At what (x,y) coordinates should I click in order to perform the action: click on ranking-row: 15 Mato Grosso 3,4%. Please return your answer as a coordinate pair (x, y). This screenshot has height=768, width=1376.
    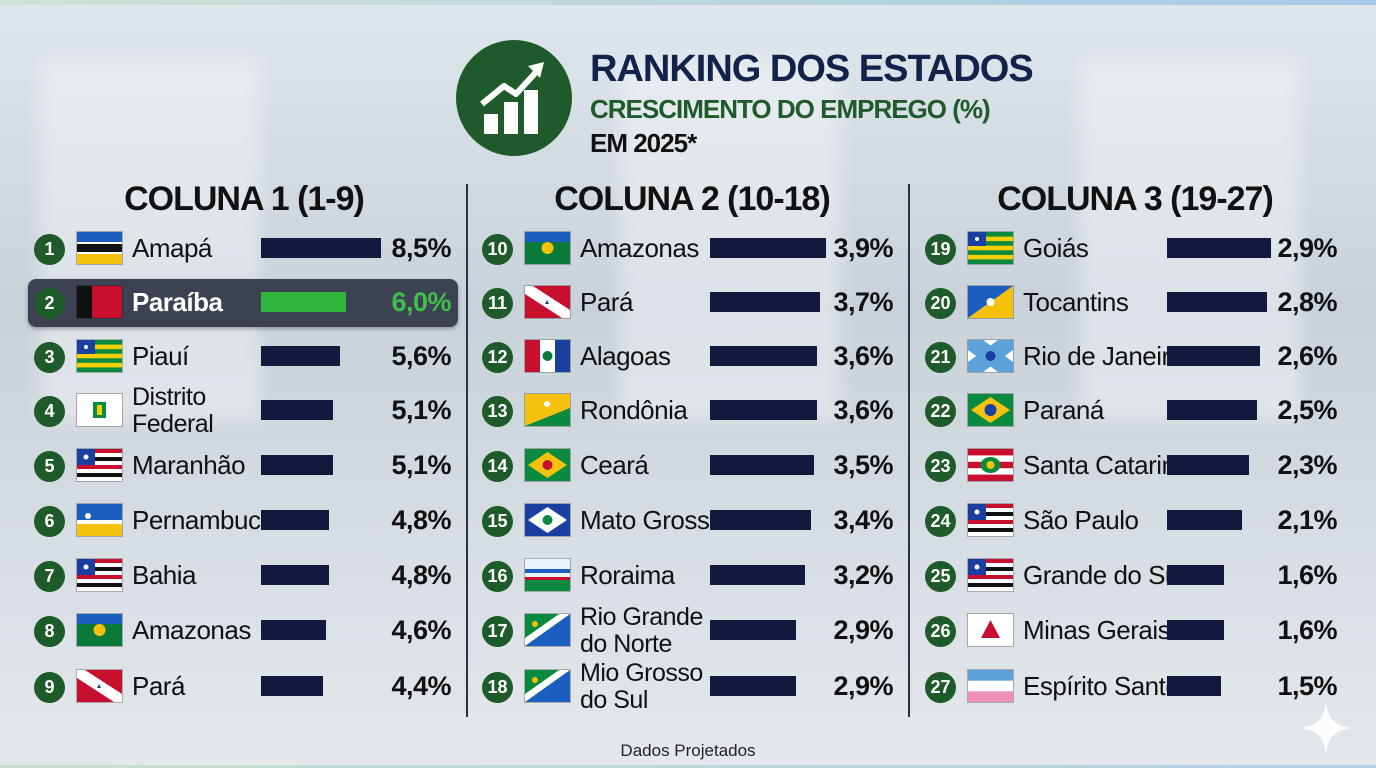
    Looking at the image, I should click on (694, 524).